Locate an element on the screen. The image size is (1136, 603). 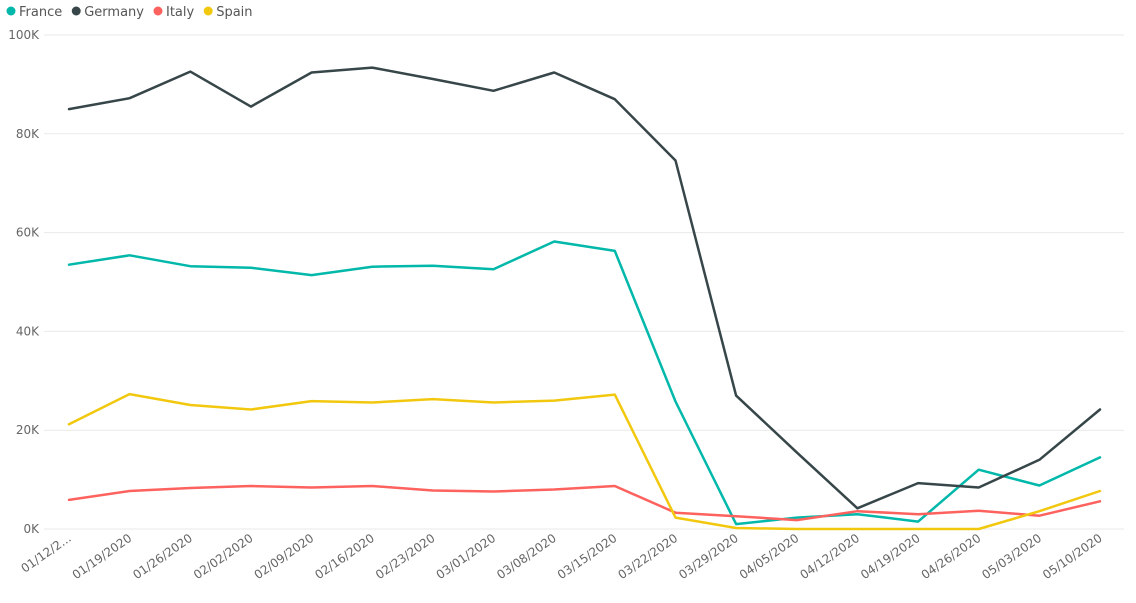
legend: France Germany Italy Spain is located at coordinates (129, 12).